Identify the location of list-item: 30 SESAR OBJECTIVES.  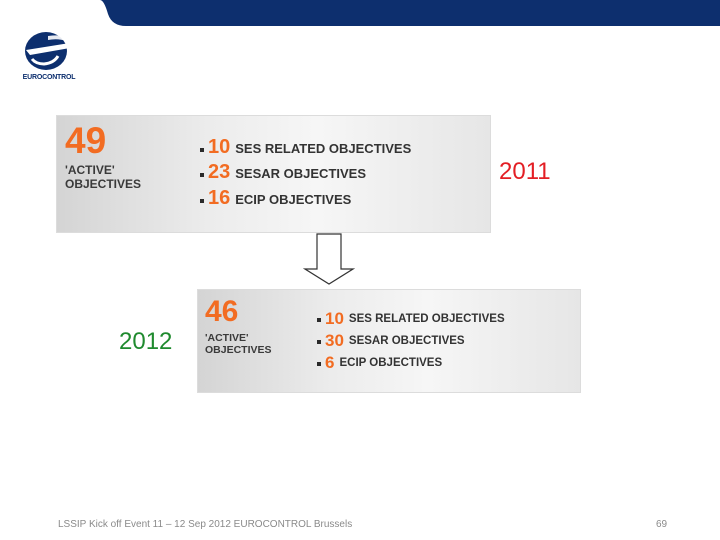
(411, 338).